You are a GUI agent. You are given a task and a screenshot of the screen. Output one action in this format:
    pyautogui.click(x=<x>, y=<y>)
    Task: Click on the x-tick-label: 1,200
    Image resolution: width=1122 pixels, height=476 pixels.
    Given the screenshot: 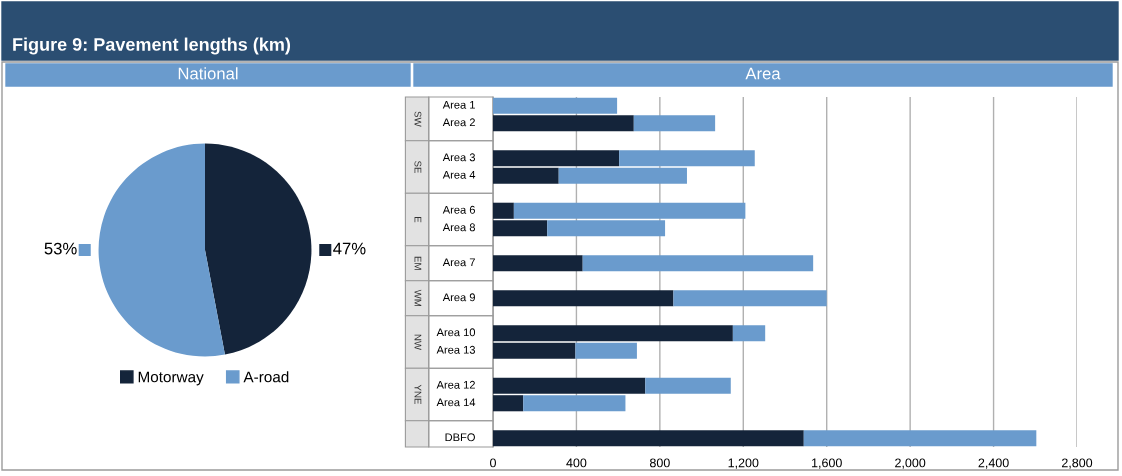 What is the action you would take?
    pyautogui.click(x=743, y=463)
    